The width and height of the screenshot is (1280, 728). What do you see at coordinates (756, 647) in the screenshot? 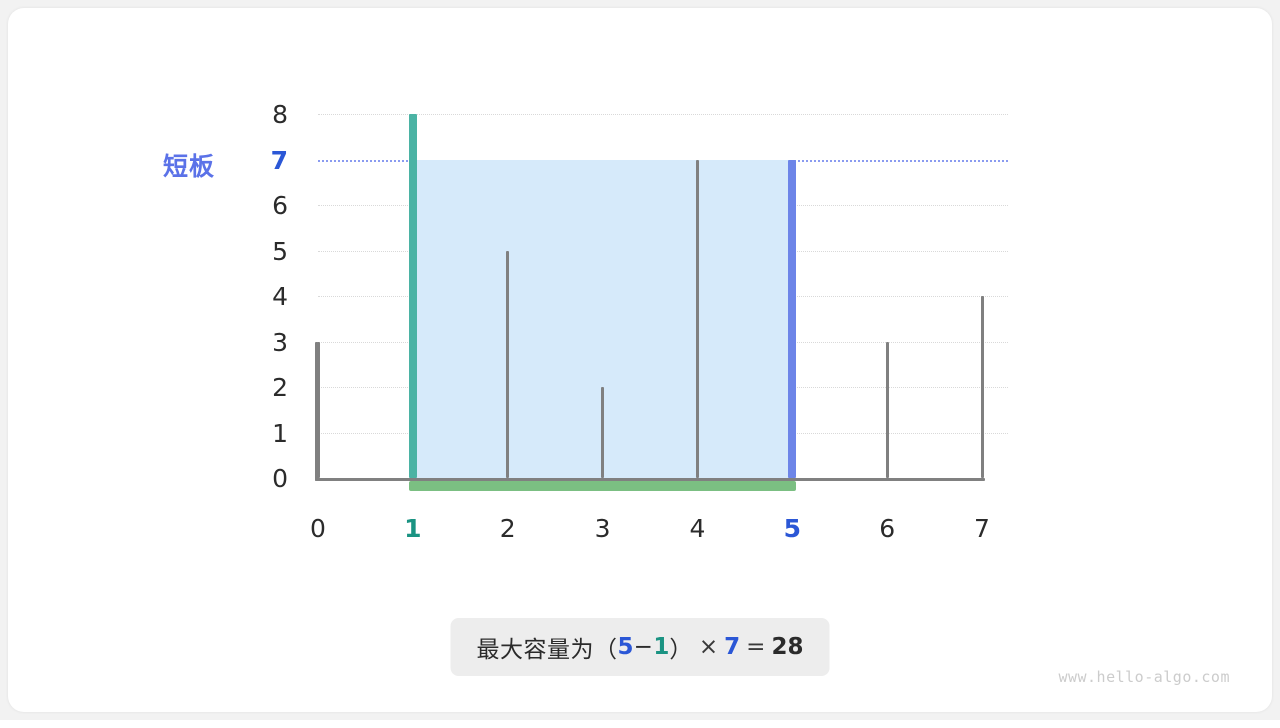
I see `caption-equals: =` at bounding box center [756, 647].